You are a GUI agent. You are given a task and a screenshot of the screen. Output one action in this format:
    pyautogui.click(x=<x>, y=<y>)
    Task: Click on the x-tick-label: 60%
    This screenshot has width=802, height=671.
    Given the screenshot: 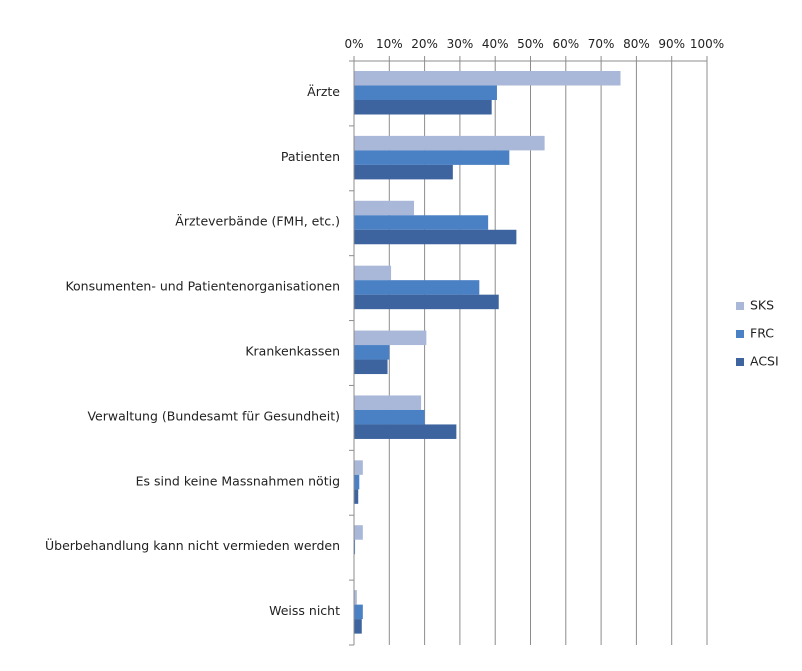 What is the action you would take?
    pyautogui.click(x=565, y=44)
    